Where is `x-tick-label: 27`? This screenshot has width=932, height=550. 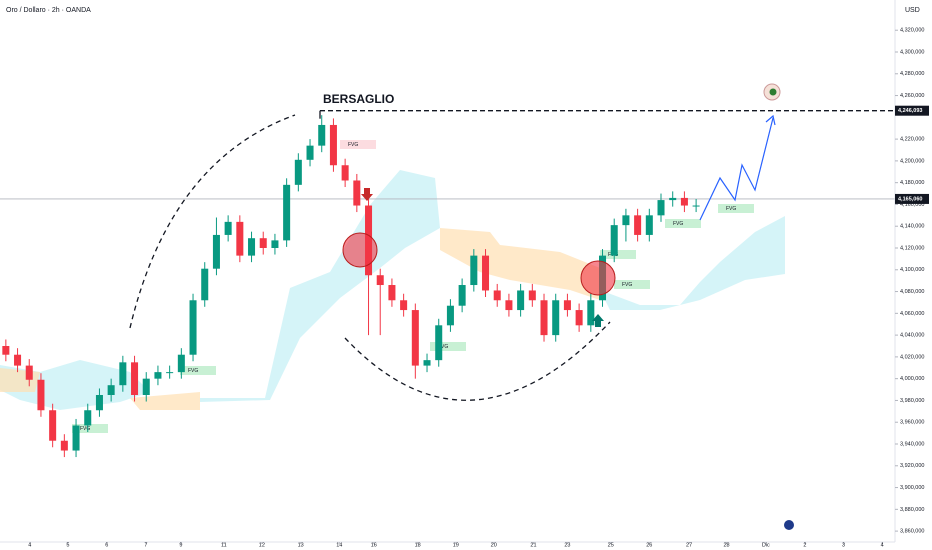 x-tick-label: 27 is located at coordinates (689, 545).